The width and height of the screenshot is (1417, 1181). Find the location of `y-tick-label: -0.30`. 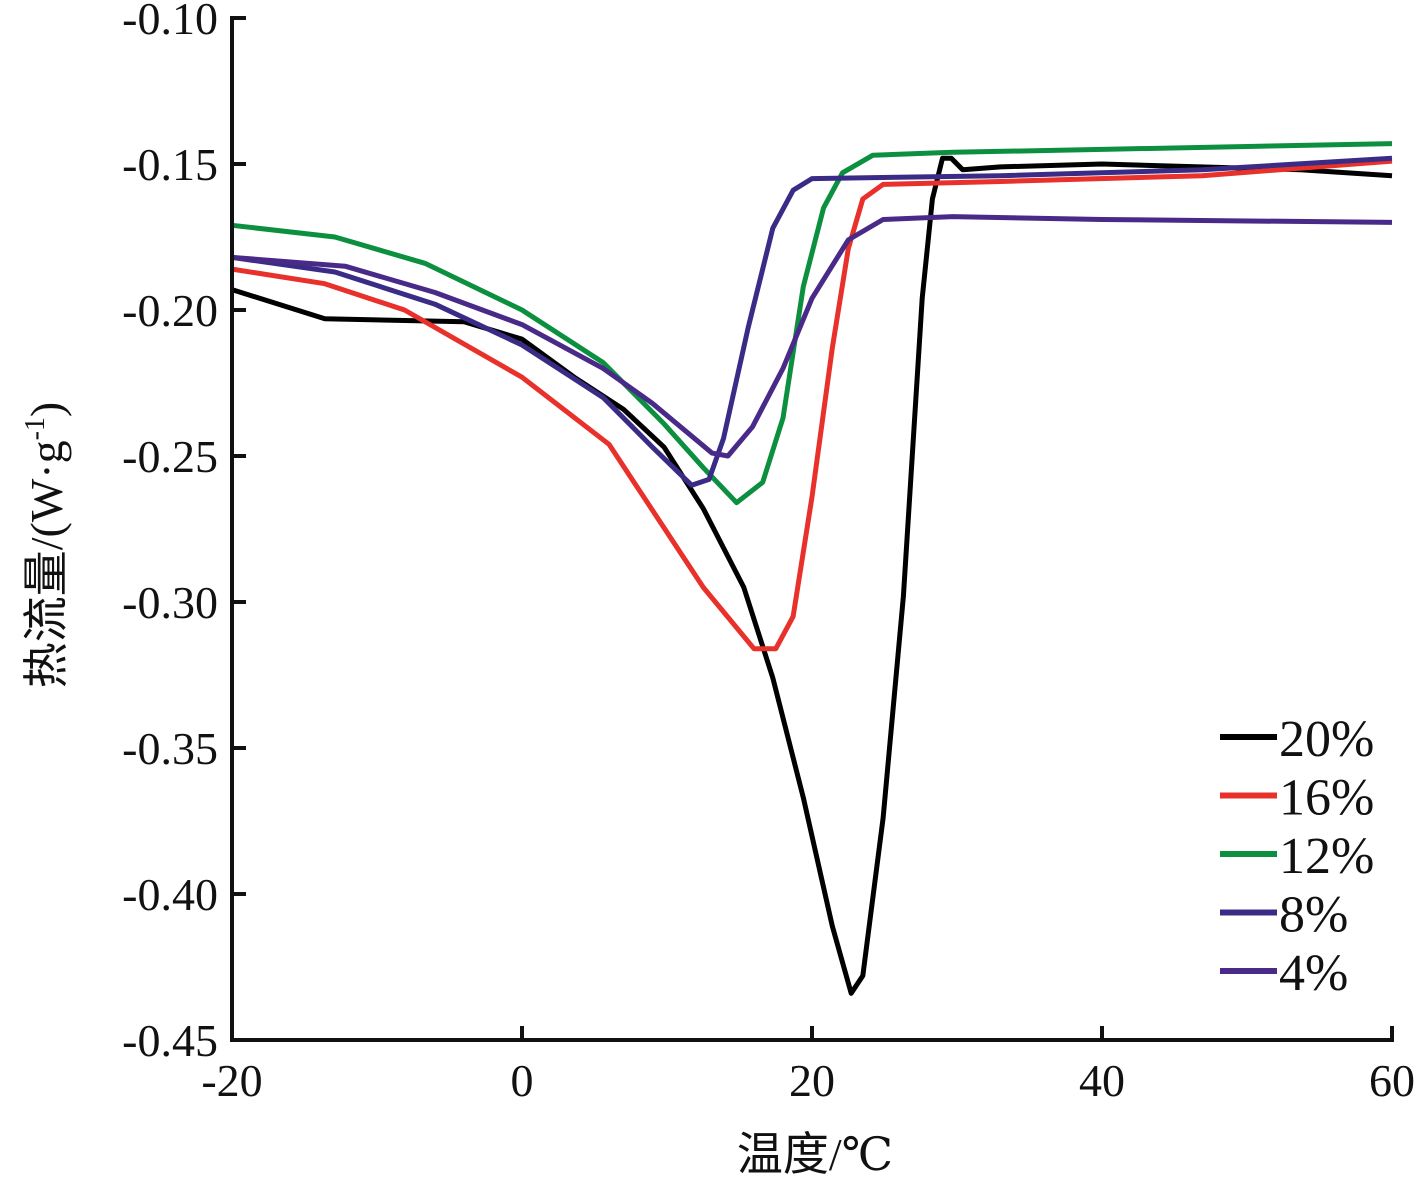

y-tick-label: -0.30 is located at coordinates (170, 602).